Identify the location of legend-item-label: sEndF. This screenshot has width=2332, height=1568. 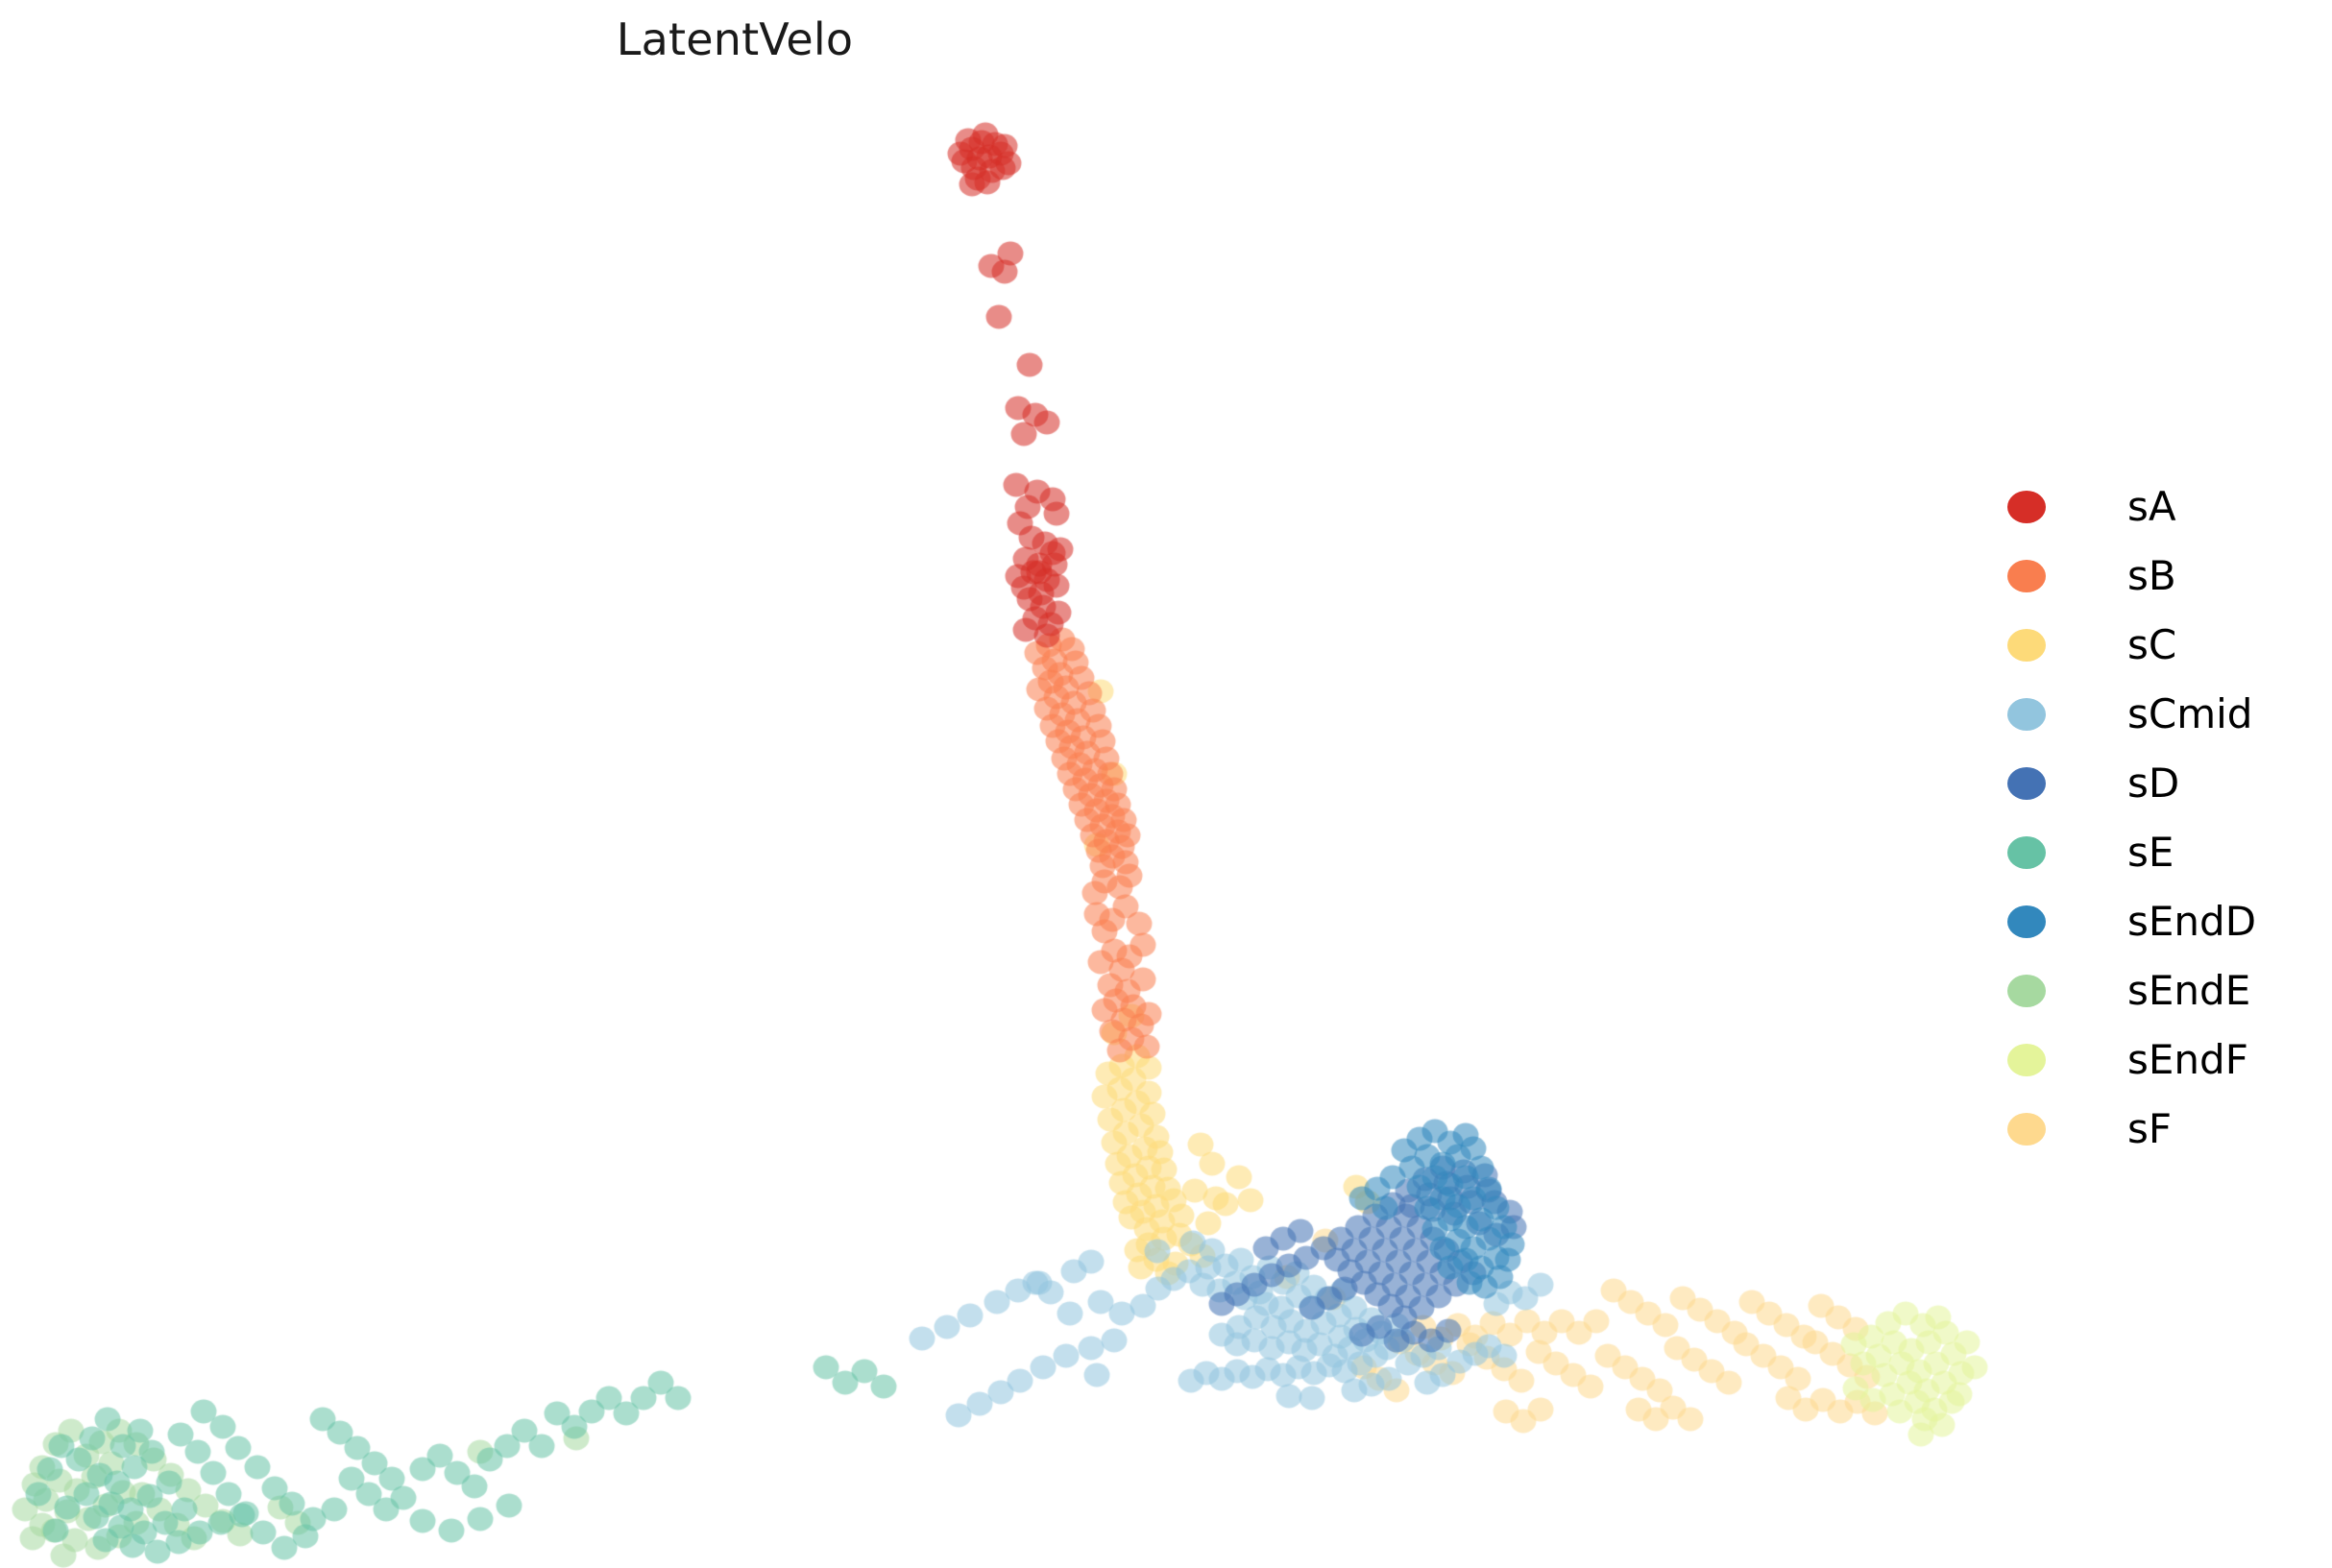
(2188, 1059).